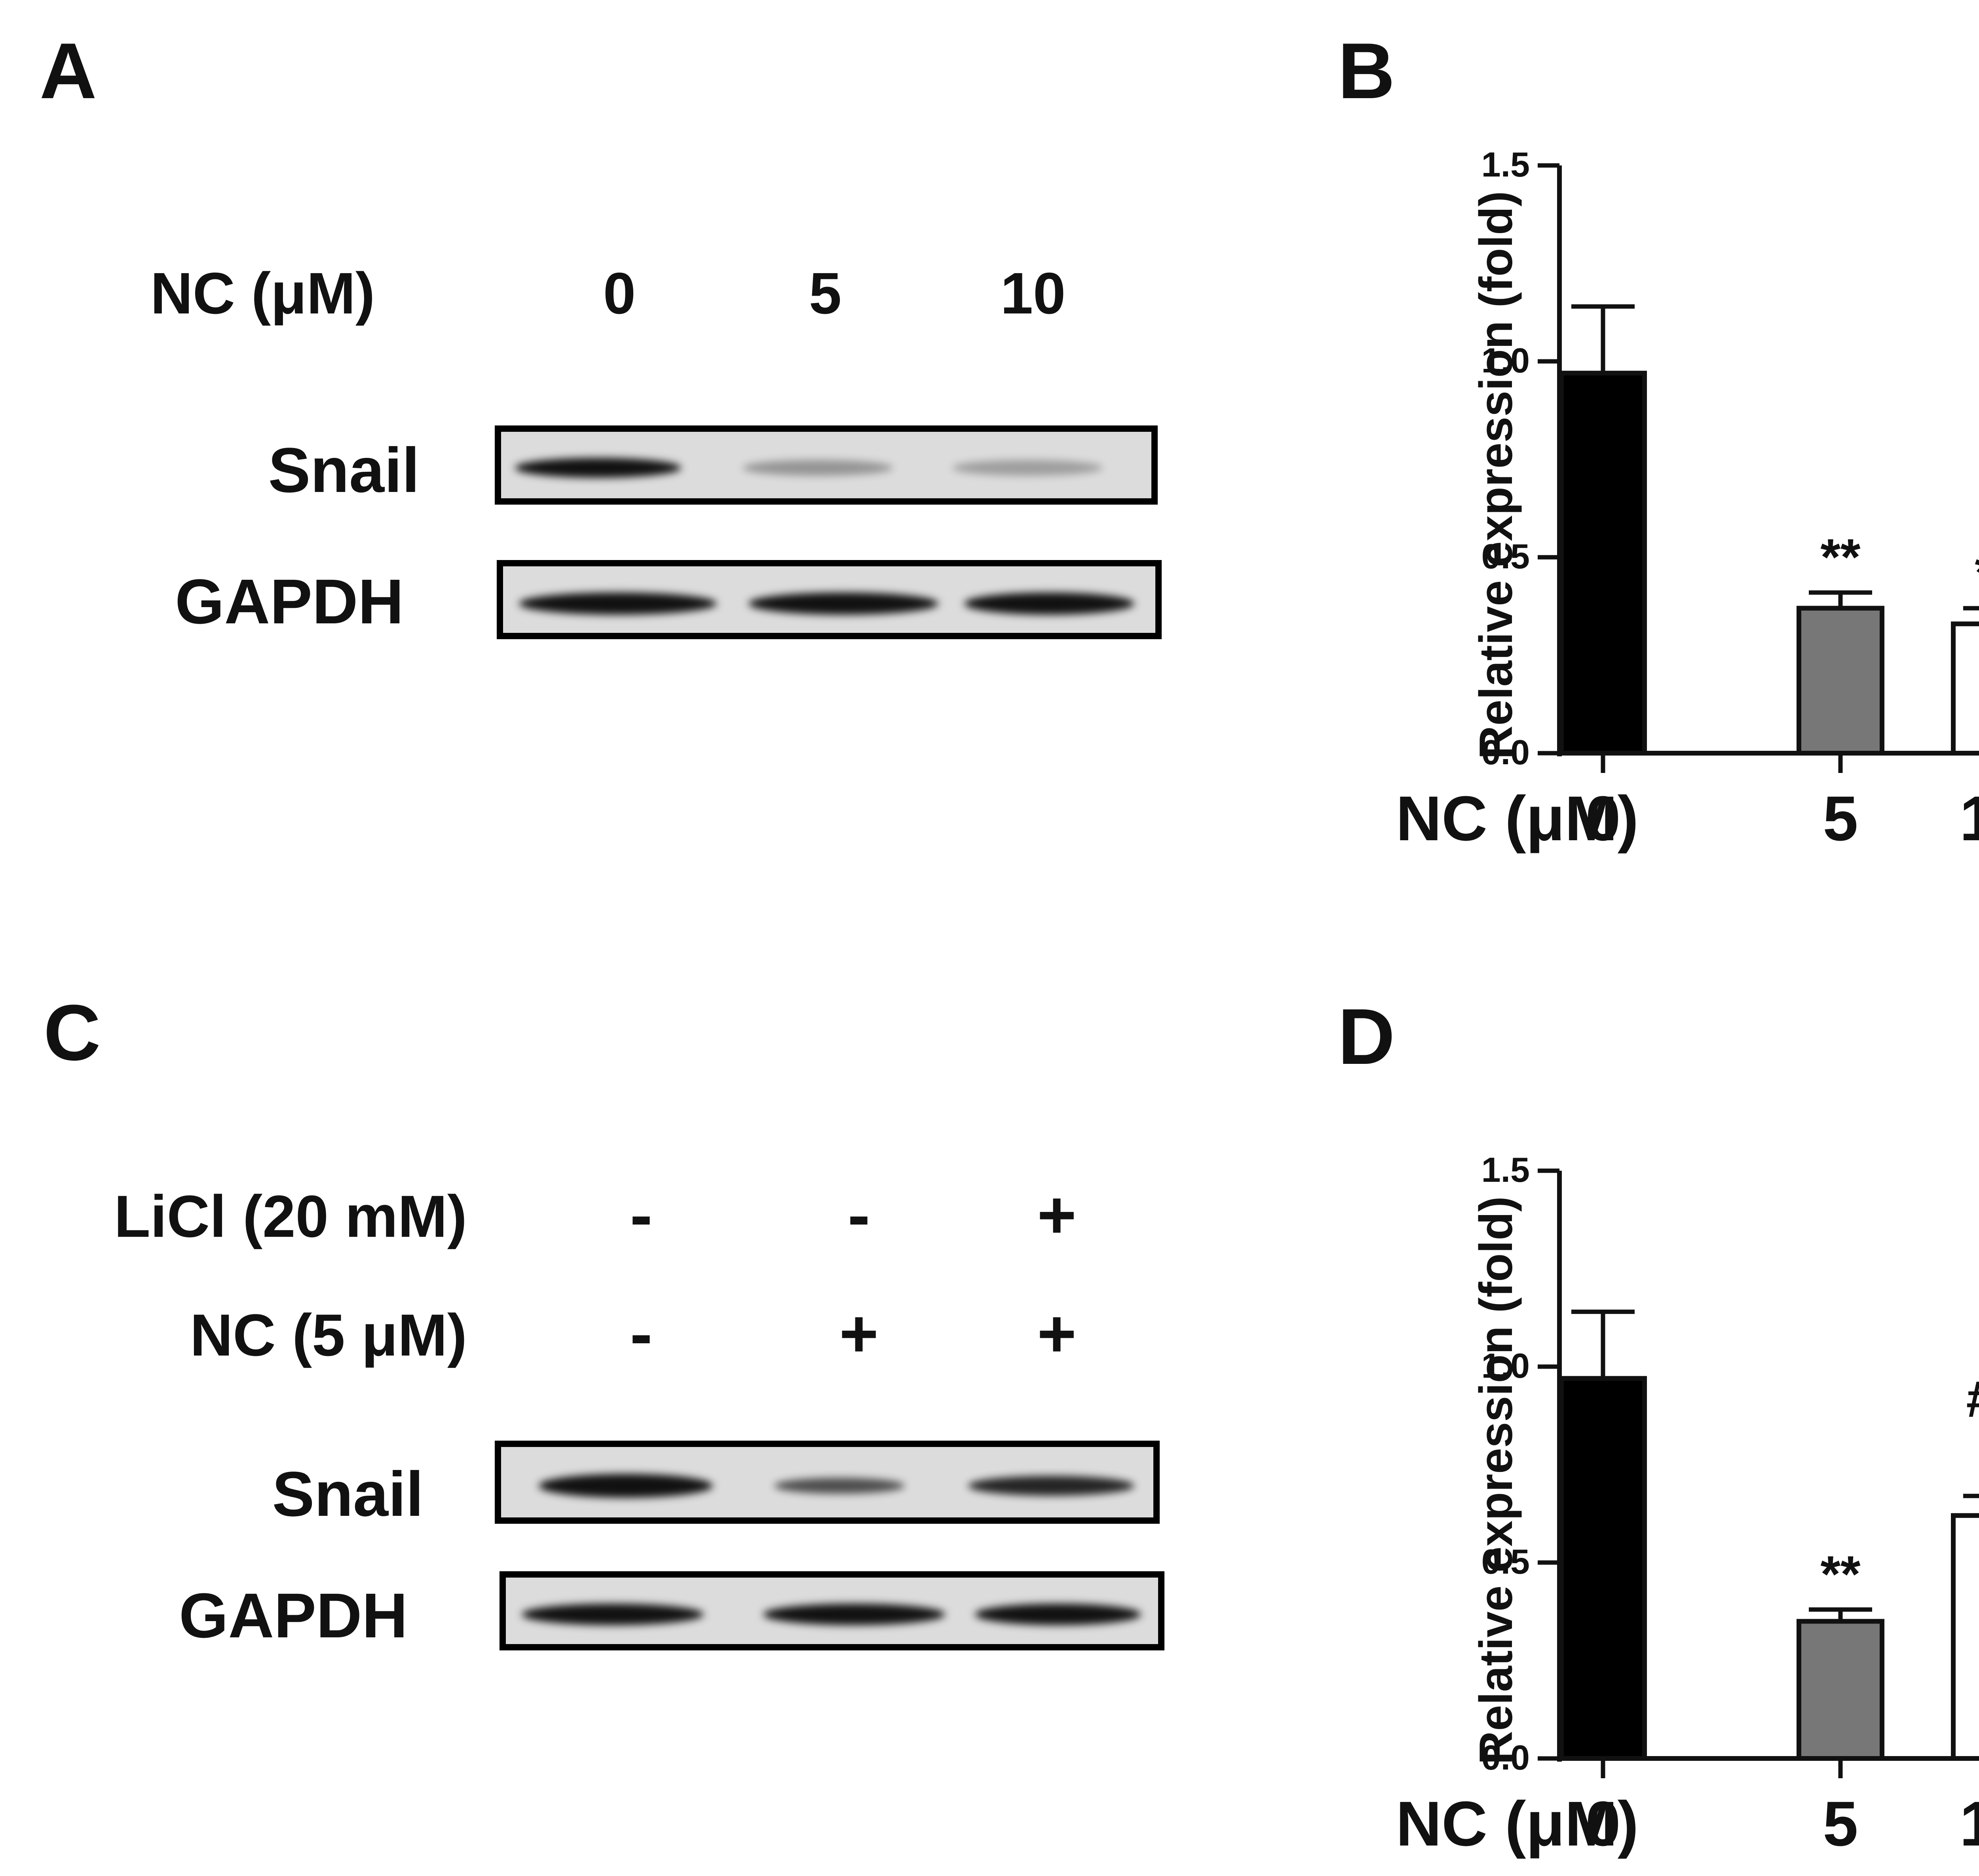  Describe the element at coordinates (1033, 293) in the screenshot. I see `panel-a-lane-10: 10` at that location.